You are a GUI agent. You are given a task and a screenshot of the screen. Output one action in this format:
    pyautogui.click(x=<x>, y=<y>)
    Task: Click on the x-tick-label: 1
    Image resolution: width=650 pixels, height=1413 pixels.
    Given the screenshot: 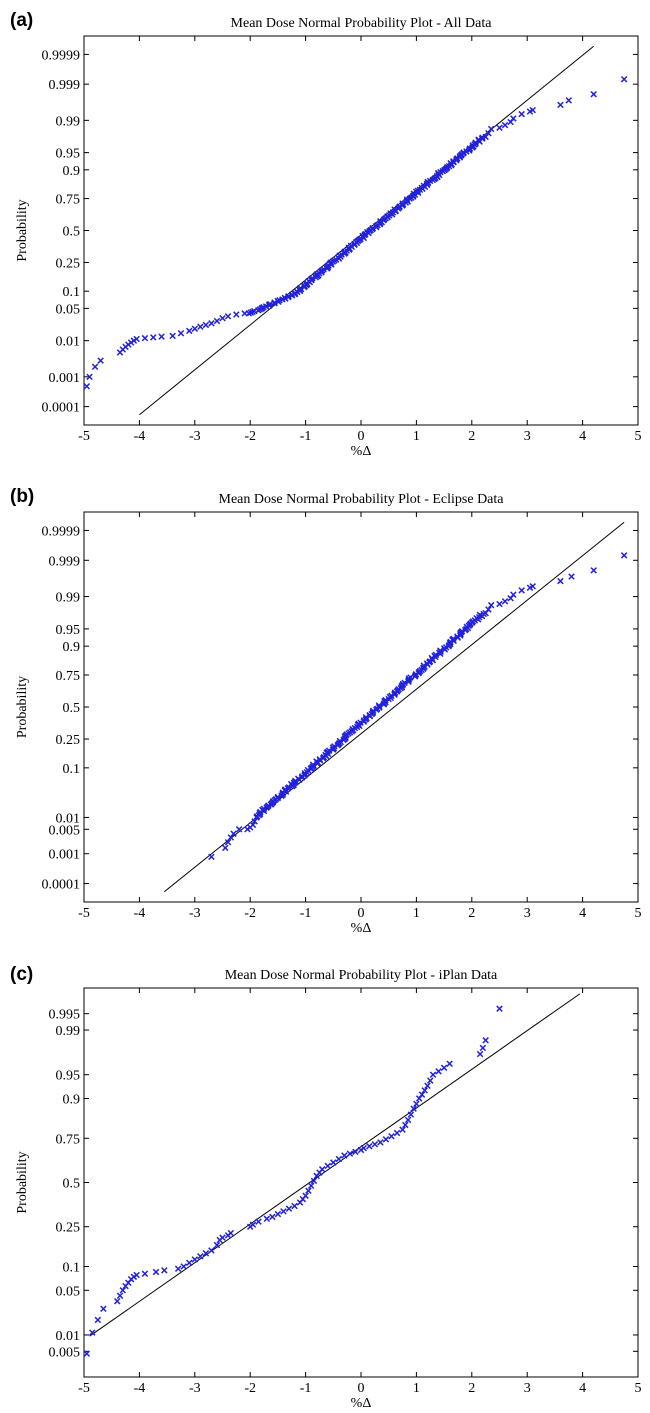 What is the action you would take?
    pyautogui.click(x=416, y=1388)
    